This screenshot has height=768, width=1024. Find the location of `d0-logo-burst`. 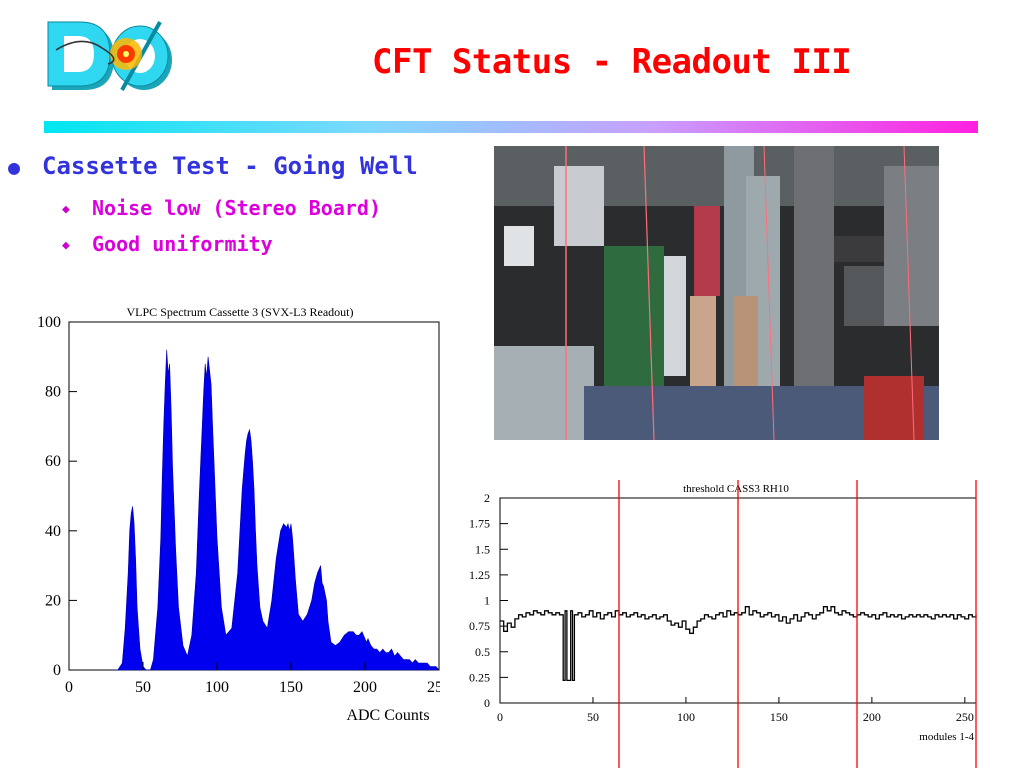

d0-logo-burst is located at coordinates (126, 54).